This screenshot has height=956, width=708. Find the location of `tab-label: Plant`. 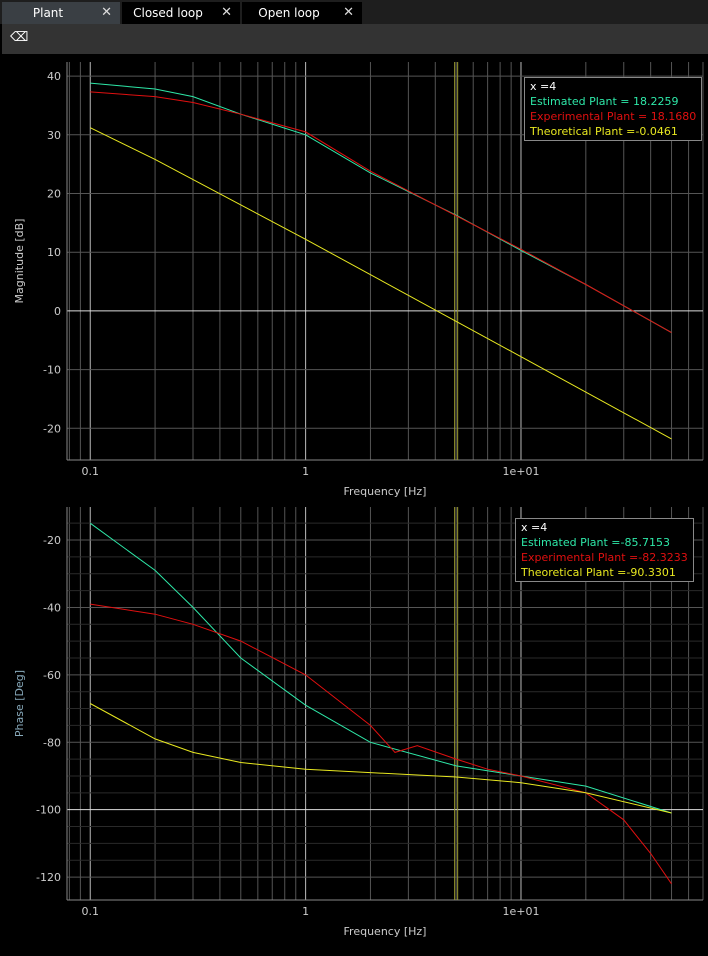

tab-label: Plant is located at coordinates (48, 13).